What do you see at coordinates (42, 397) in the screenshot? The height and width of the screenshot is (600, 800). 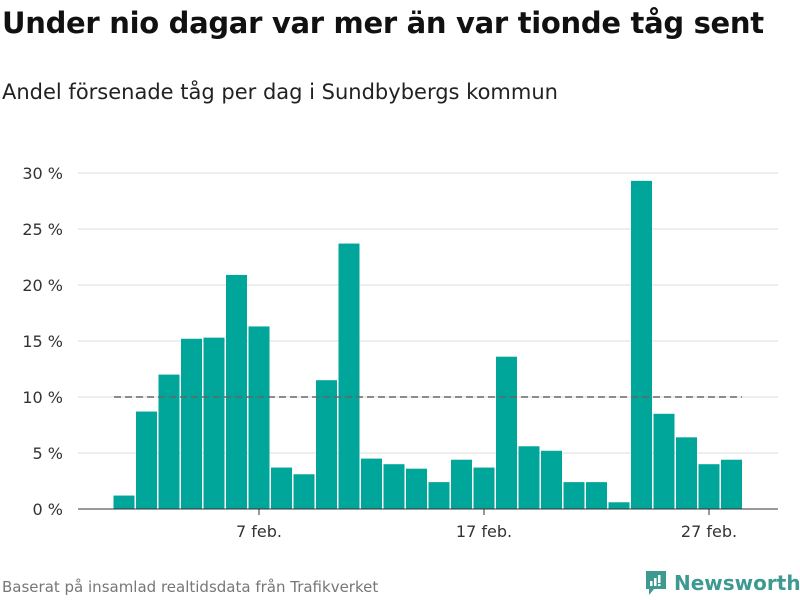 I see `y-tick-label: 10 %` at bounding box center [42, 397].